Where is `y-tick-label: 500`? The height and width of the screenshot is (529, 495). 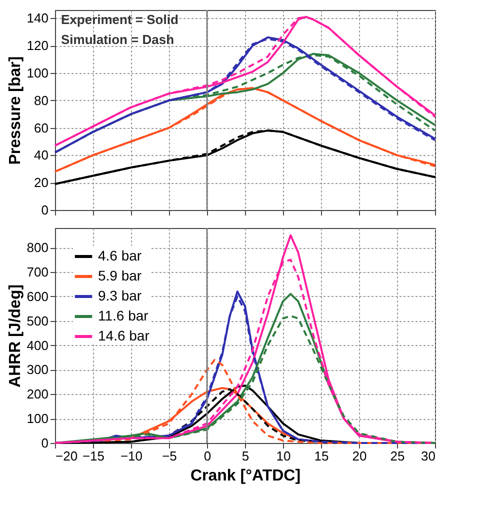 y-tick-label: 500 is located at coordinates (37, 320).